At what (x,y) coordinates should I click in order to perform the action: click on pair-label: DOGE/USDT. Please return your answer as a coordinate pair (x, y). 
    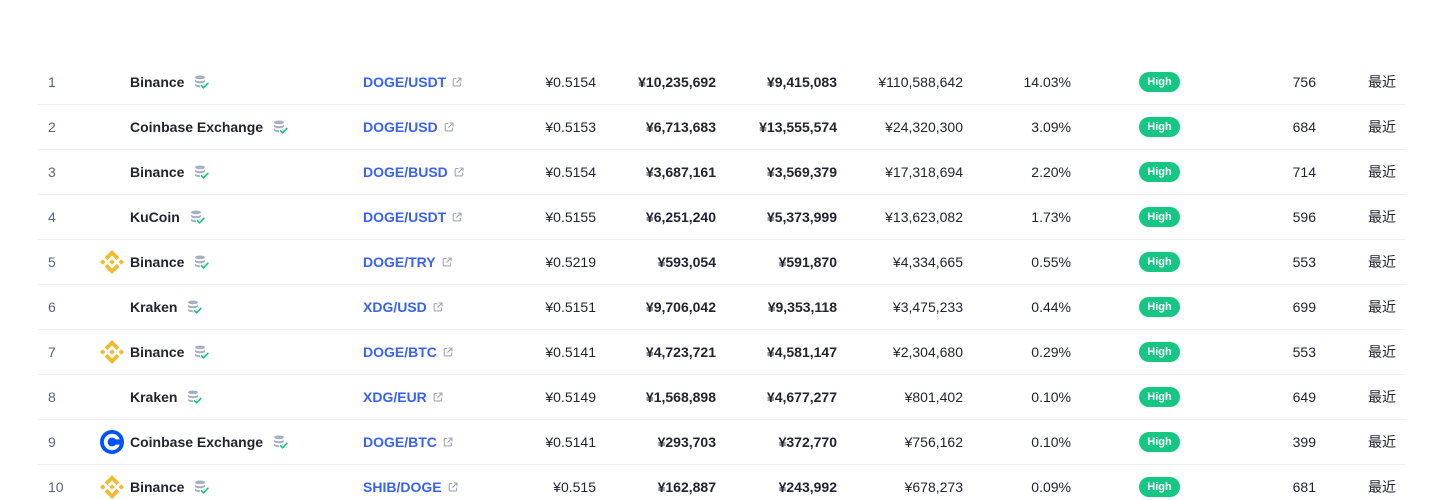
    Looking at the image, I should click on (405, 217).